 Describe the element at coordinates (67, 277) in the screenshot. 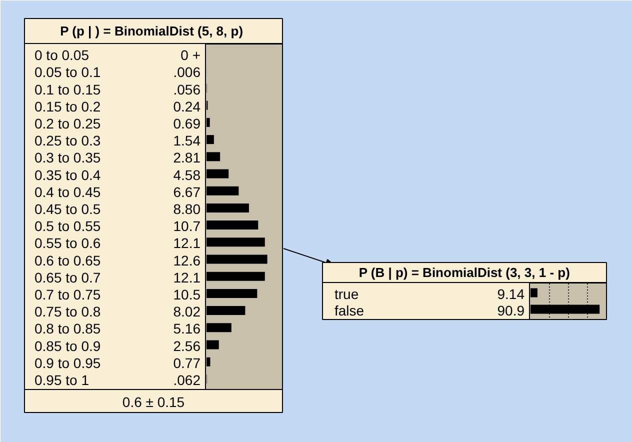

I see `y-tick-label: 0.65 to 0.7` at that location.